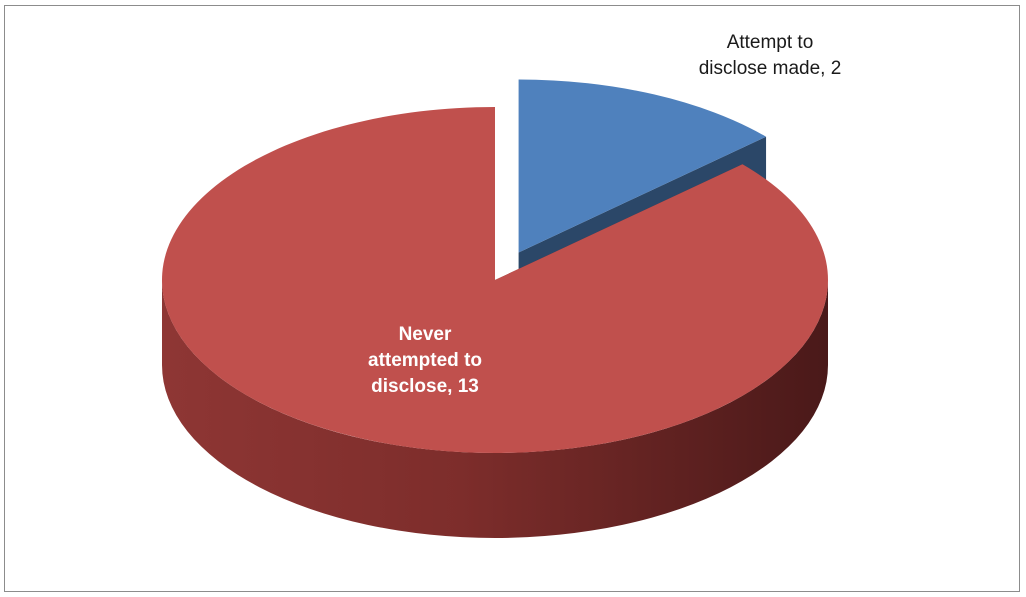  I want to click on data-label-line: attempted to, so click(425, 360).